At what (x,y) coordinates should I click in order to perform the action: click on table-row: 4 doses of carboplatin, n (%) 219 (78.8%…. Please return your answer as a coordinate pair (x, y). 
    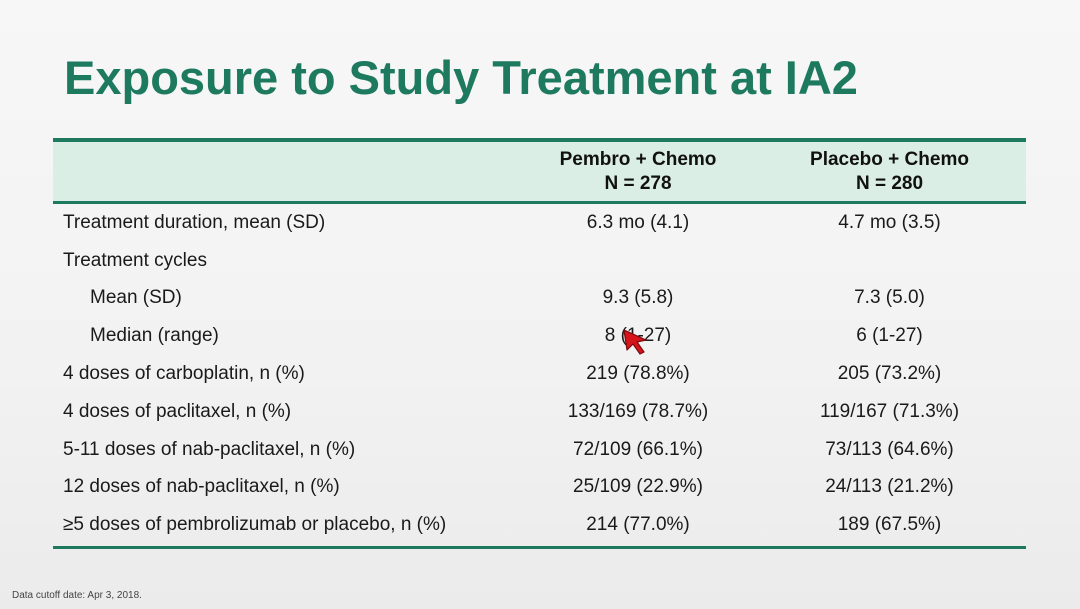
    Looking at the image, I should click on (539, 374).